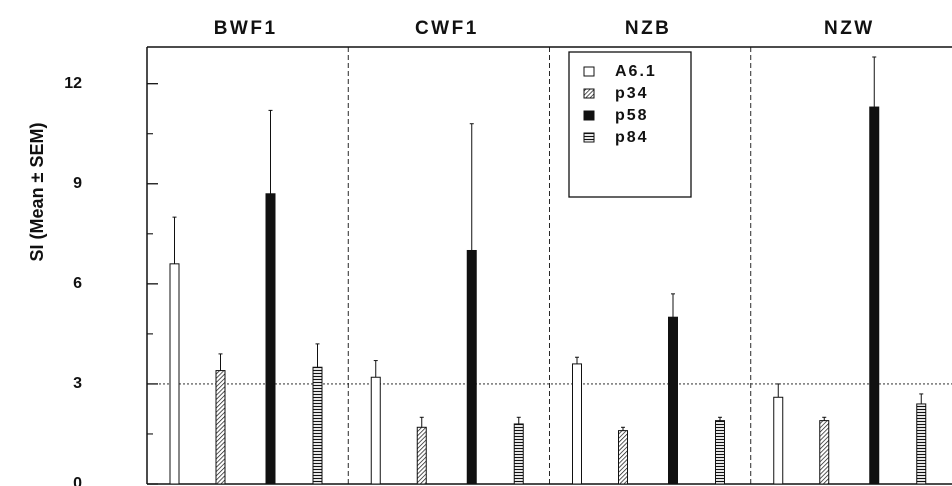 This screenshot has width=952, height=486. What do you see at coordinates (447, 28) in the screenshot?
I see `category-label: CWF1` at bounding box center [447, 28].